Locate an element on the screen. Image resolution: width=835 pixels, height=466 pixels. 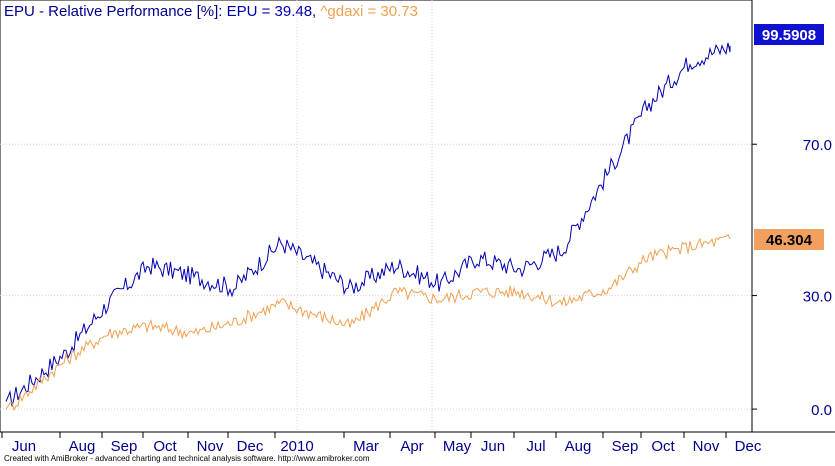
last-value-label: 99.5908 is located at coordinates (789, 35).